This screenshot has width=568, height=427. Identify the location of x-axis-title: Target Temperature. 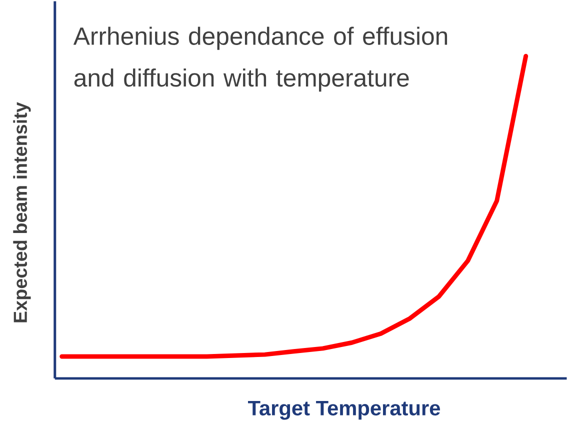
(344, 410).